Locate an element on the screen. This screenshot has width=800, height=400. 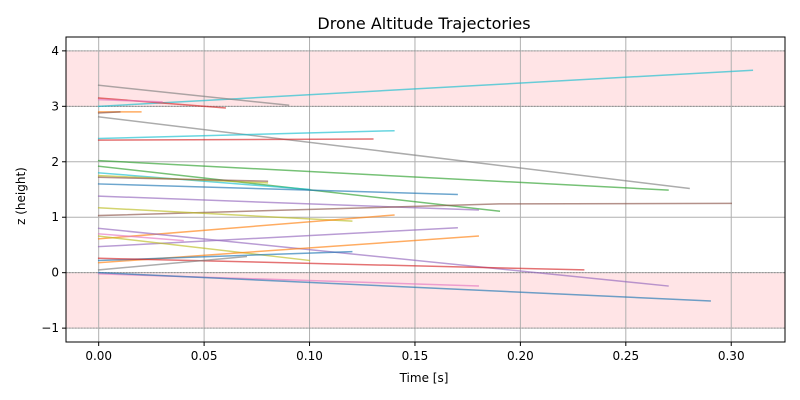
y-axis-label: z (height) is located at coordinates (21, 196).